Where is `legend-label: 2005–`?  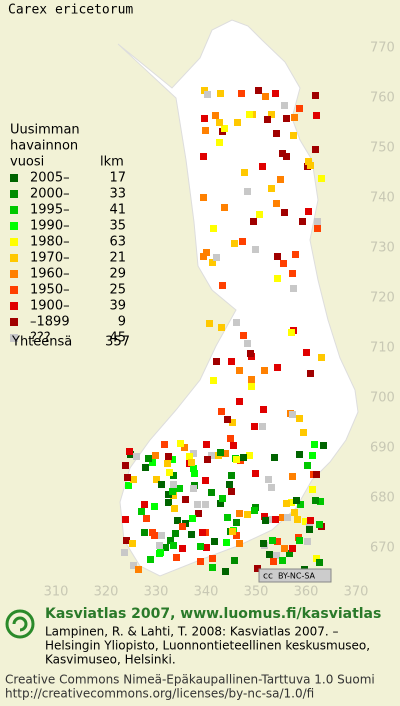
legend-label: 2005– is located at coordinates (50, 178).